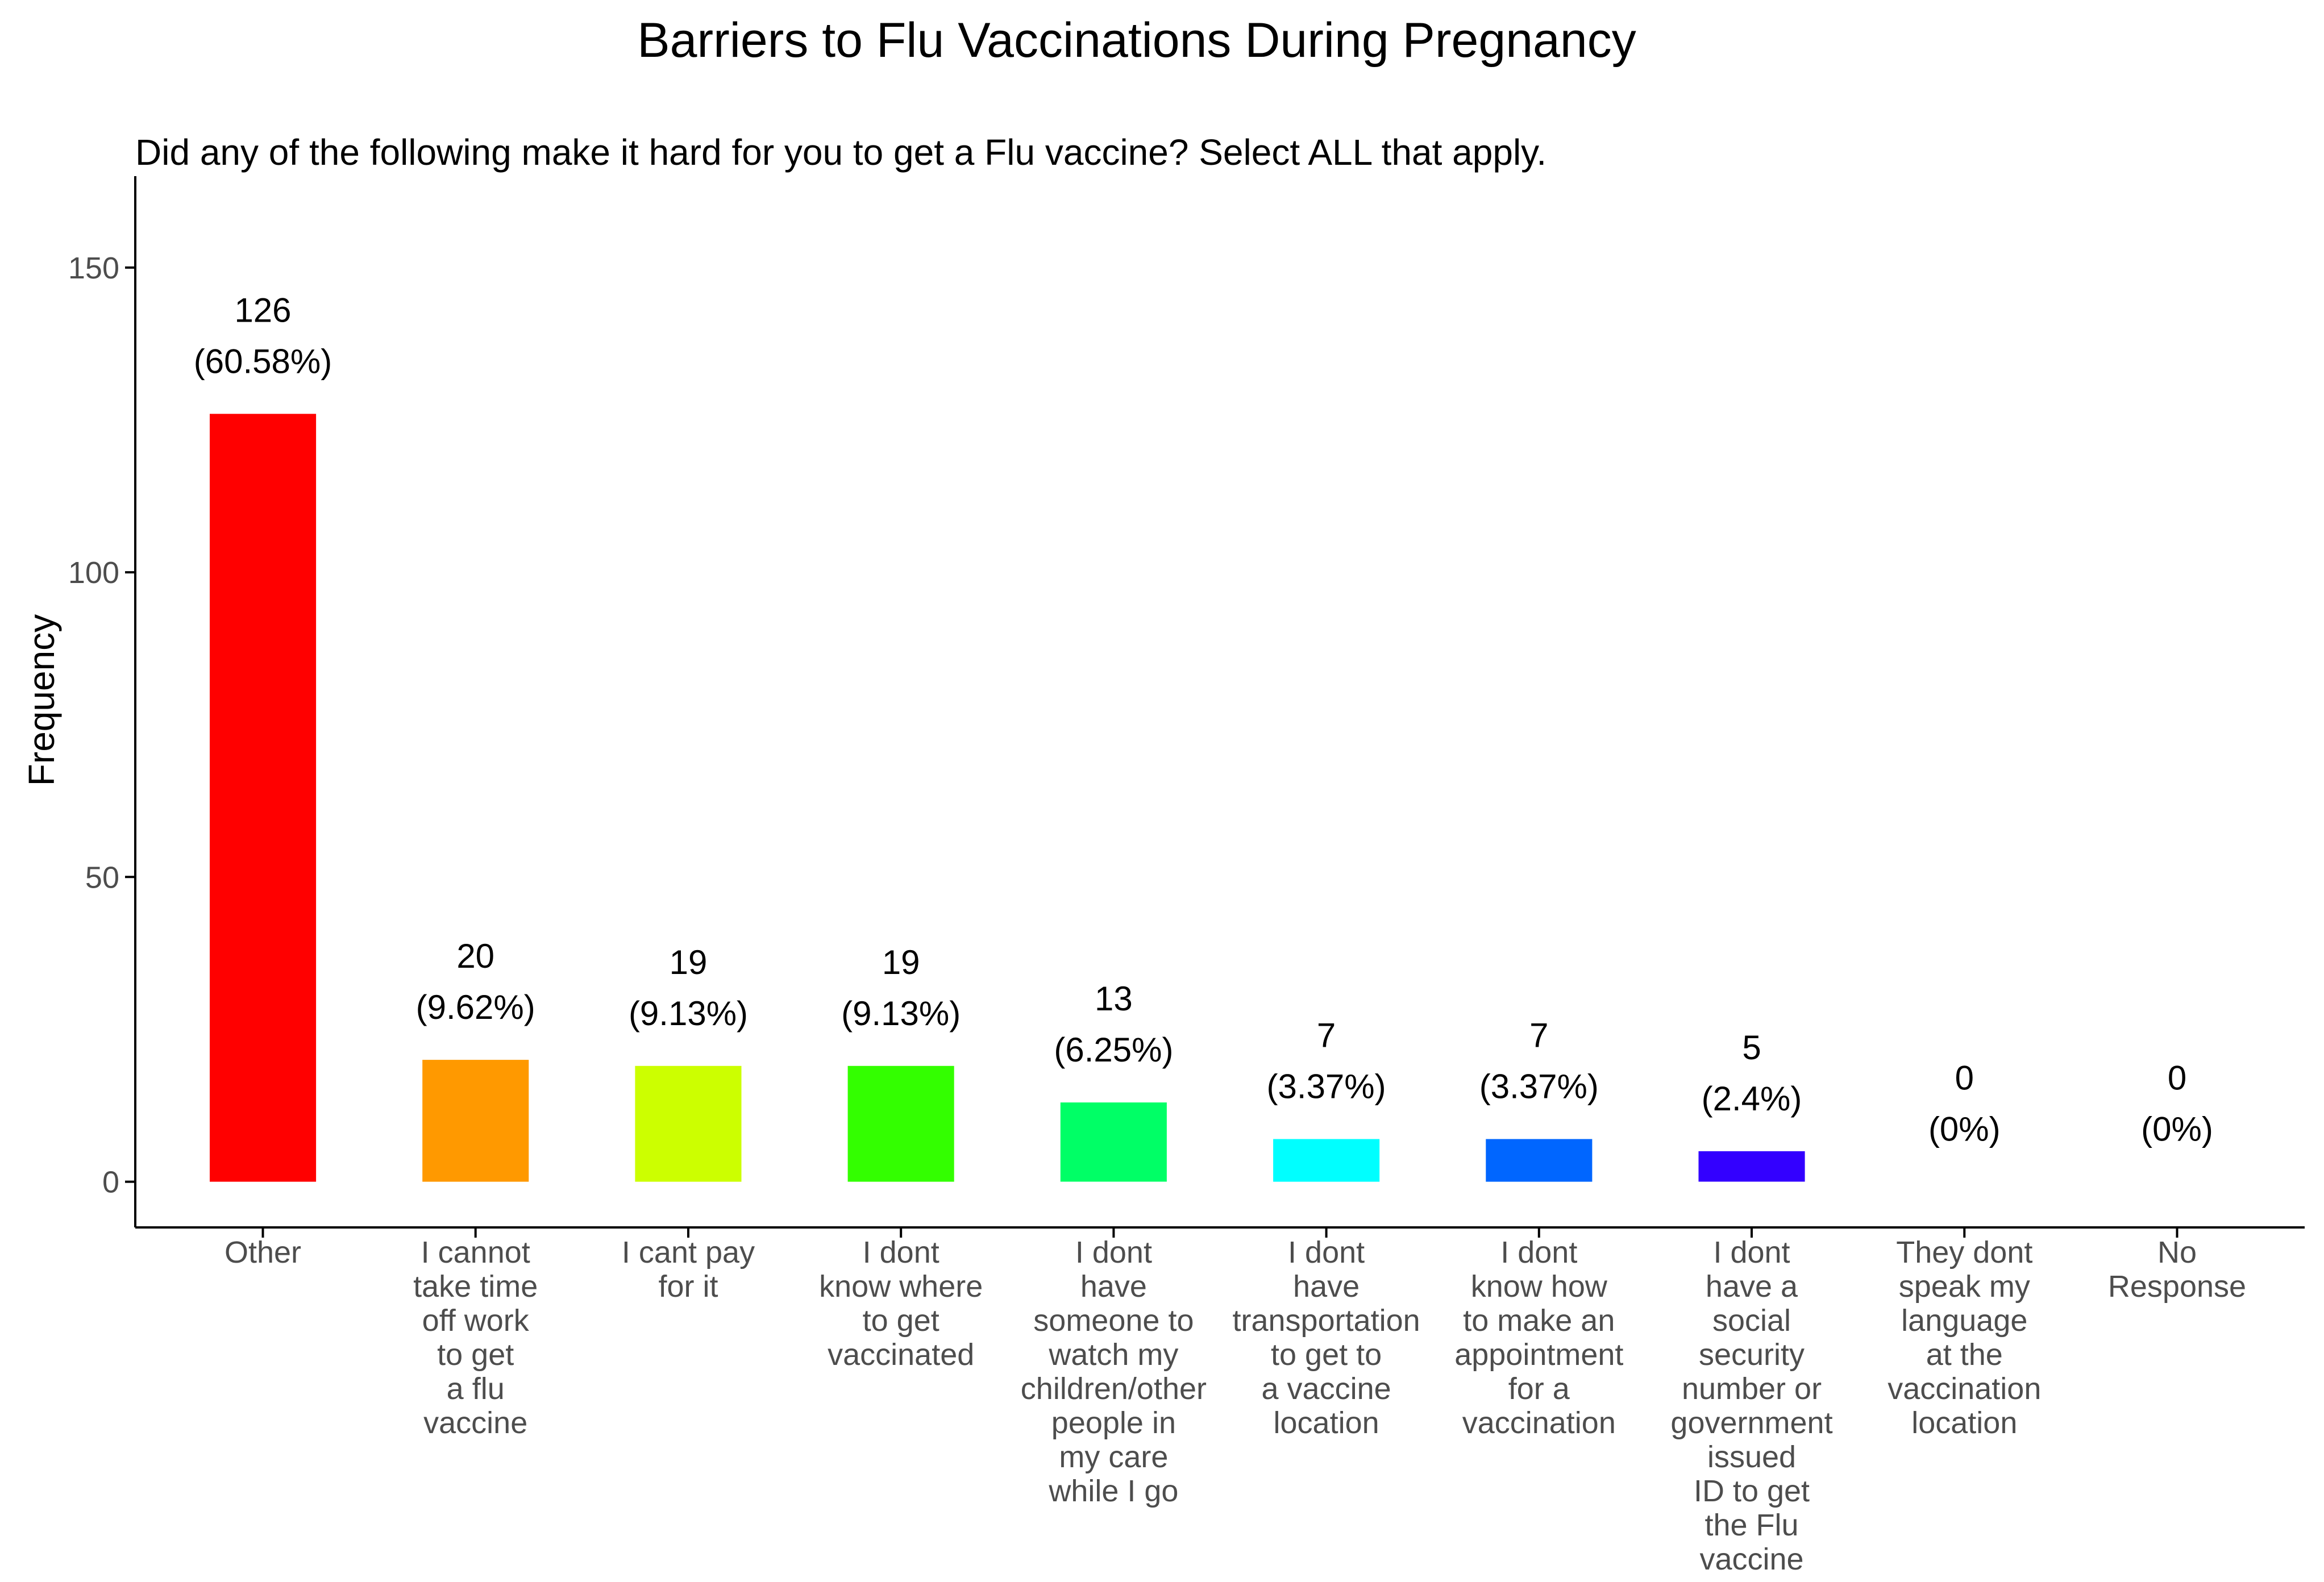  Describe the element at coordinates (1538, 1252) in the screenshot. I see `category-label-6-line-0: I dont` at that location.